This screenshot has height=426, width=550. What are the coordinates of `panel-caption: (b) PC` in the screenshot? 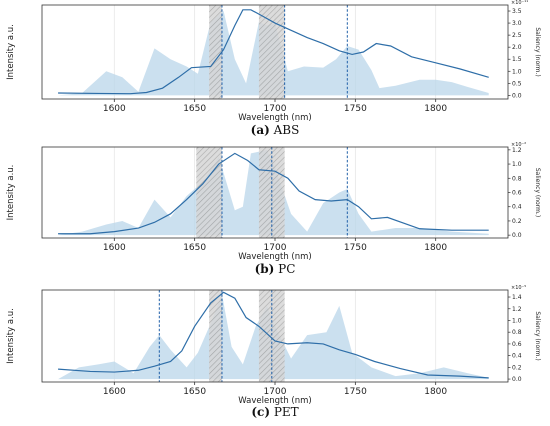 It's located at (275, 269).